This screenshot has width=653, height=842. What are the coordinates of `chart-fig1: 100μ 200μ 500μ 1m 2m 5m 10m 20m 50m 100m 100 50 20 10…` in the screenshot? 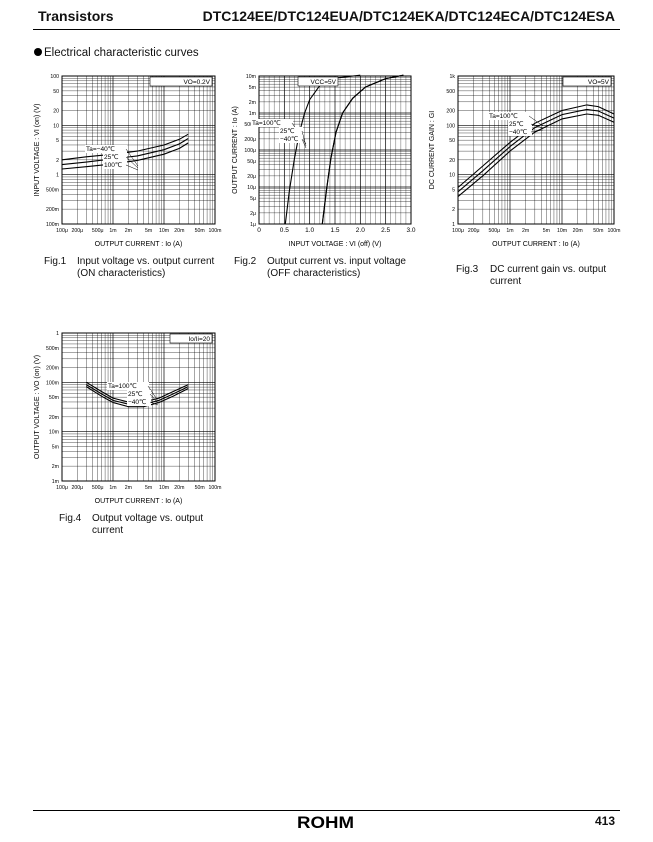 It's located at (128, 161).